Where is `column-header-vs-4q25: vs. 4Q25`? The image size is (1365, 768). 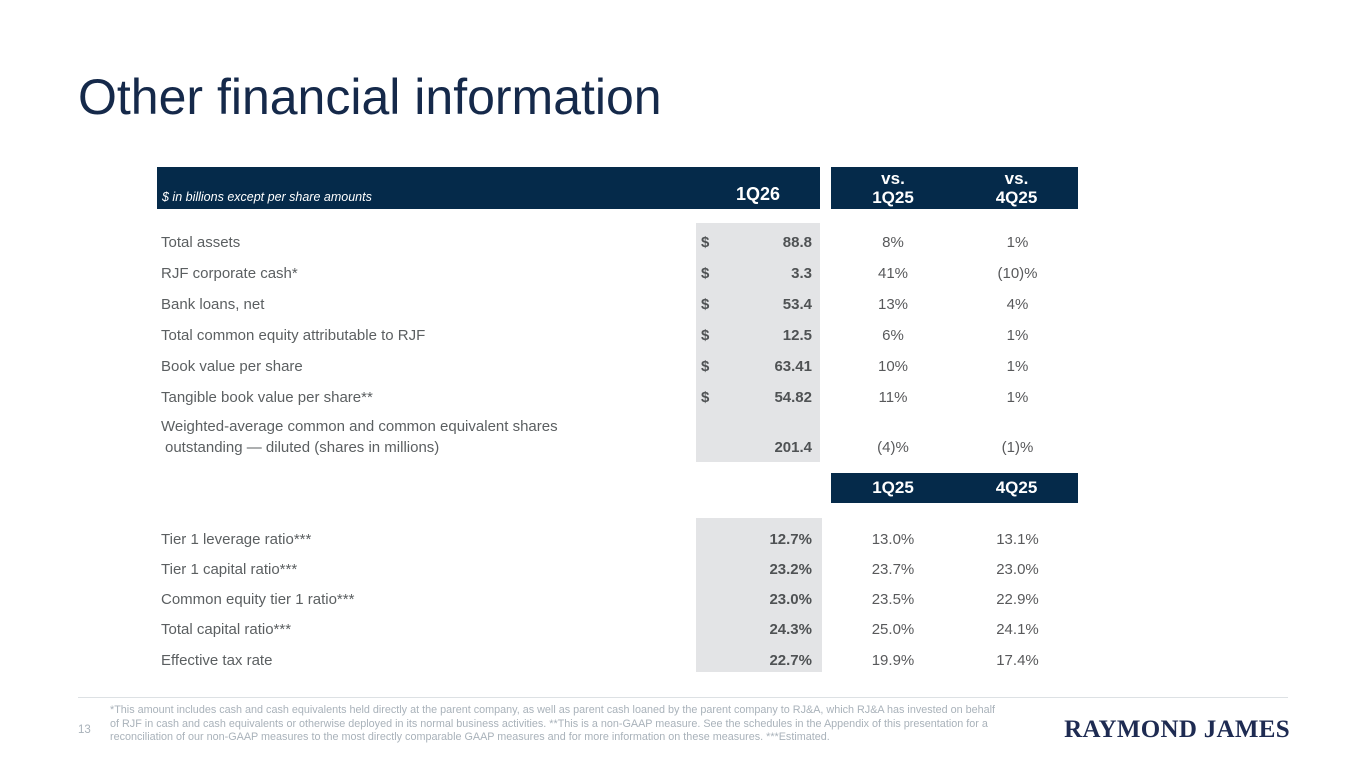 column-header-vs-4q25: vs. 4Q25 is located at coordinates (1016, 188).